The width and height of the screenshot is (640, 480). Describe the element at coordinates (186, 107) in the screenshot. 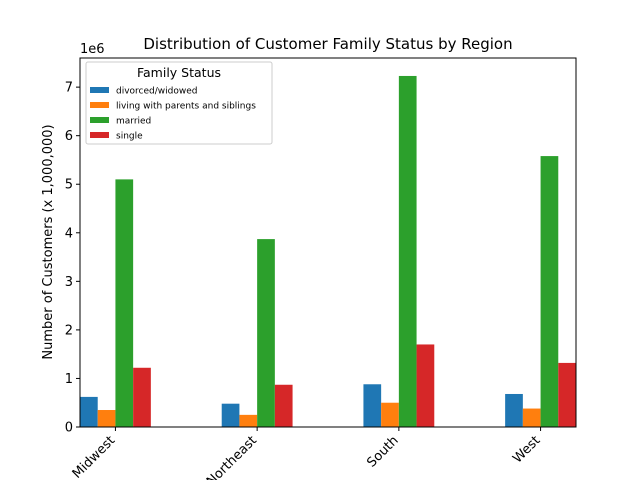

I see `legend-label: living with parents and siblings` at that location.